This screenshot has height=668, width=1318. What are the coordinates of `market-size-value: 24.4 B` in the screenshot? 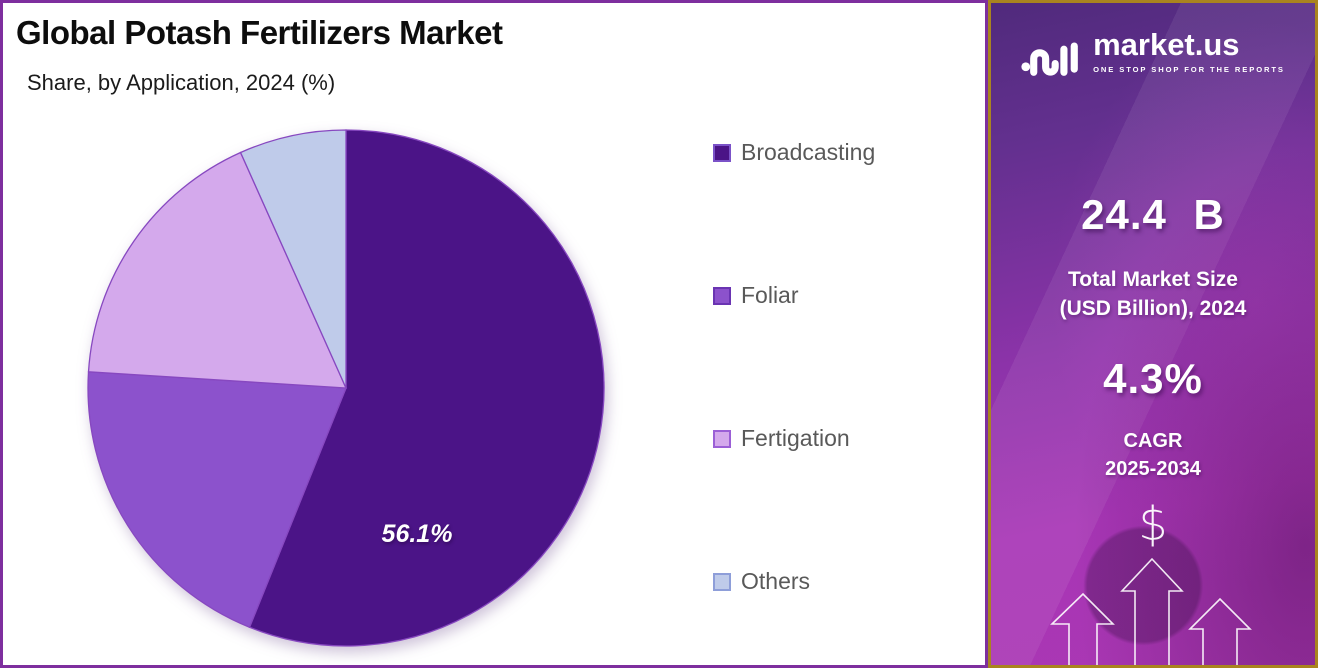 It's located at (1153, 214).